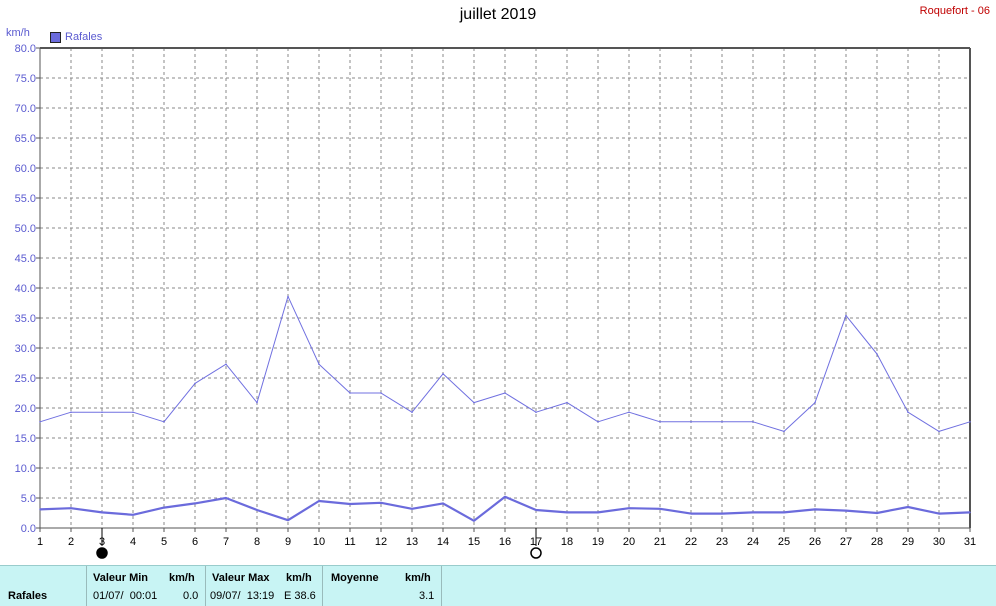  Describe the element at coordinates (299, 578) in the screenshot. I see `max-unit: km/h` at that location.